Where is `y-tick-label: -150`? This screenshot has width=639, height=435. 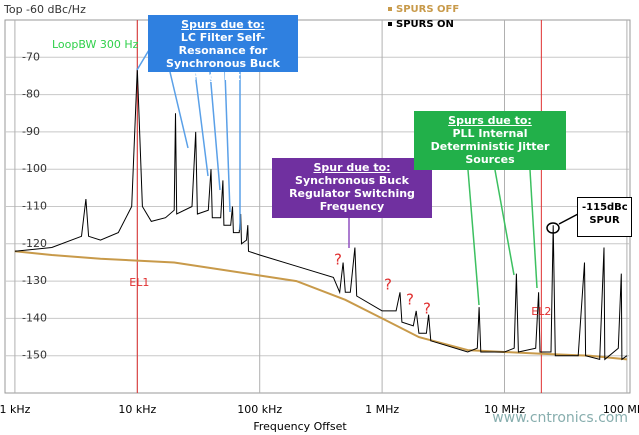 y-tick-label: -150 is located at coordinates (34, 355).